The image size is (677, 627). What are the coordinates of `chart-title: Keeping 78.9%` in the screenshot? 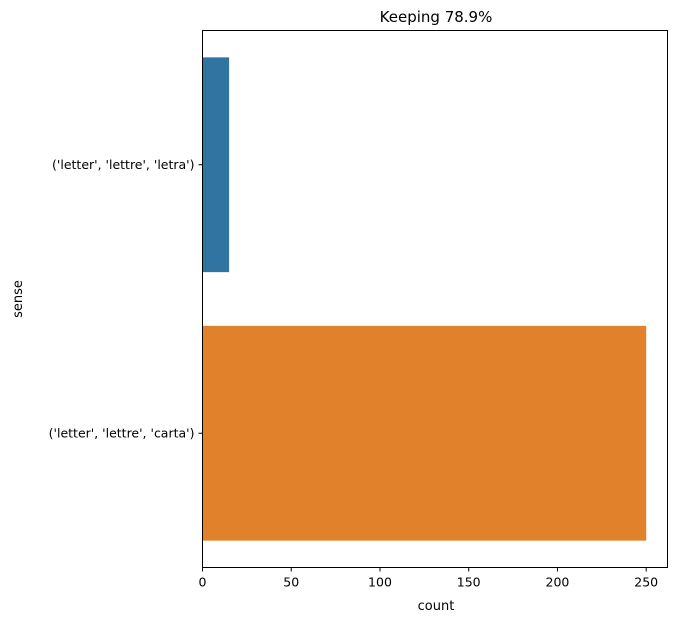 It's located at (436, 17).